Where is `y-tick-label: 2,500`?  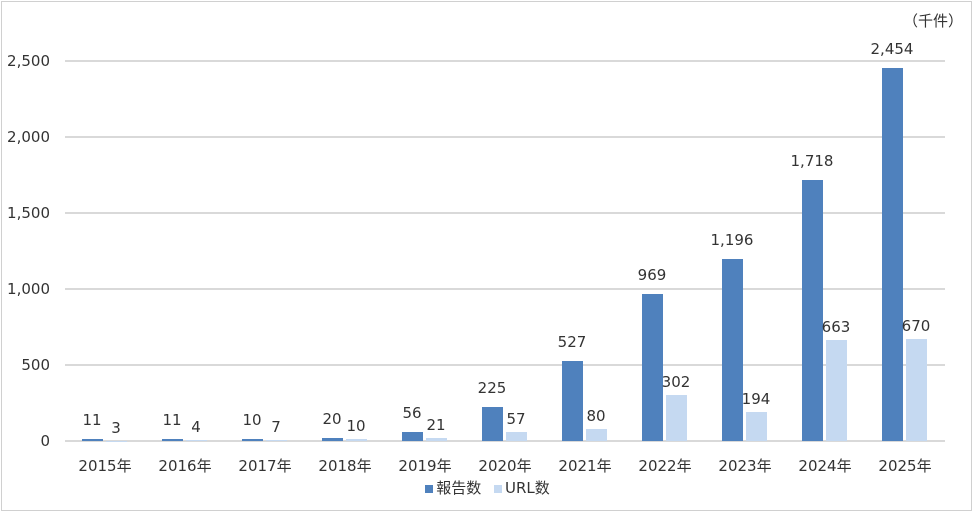 y-tick-label: 2,500 is located at coordinates (28, 61).